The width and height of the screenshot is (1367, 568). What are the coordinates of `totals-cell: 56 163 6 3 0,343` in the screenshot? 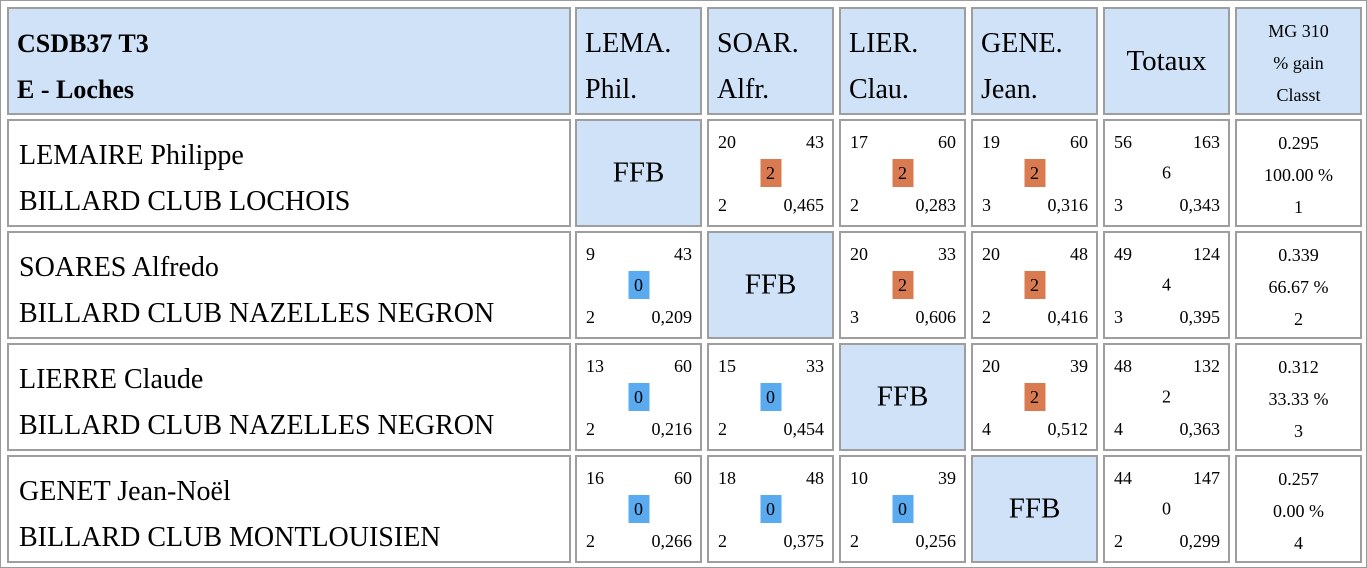 It's located at (1166, 173).